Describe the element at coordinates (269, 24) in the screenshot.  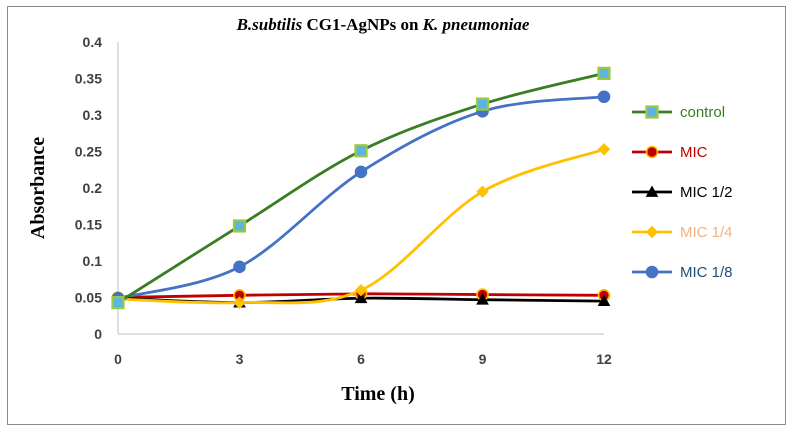
I see `chart-title-organism: B.subtilis` at that location.